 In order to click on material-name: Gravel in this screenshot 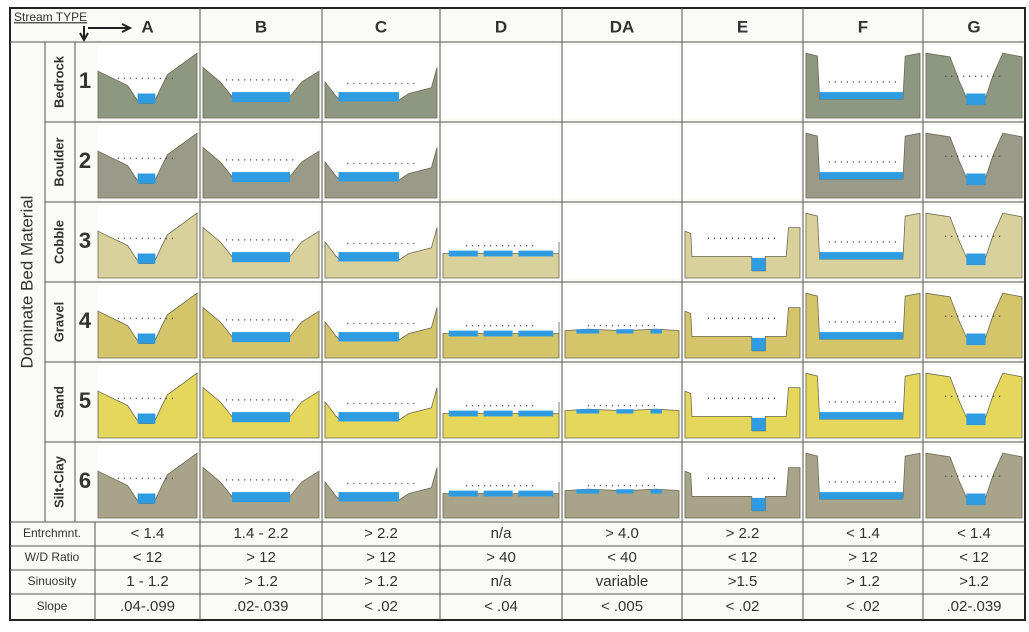, I will do `click(58, 322)`.